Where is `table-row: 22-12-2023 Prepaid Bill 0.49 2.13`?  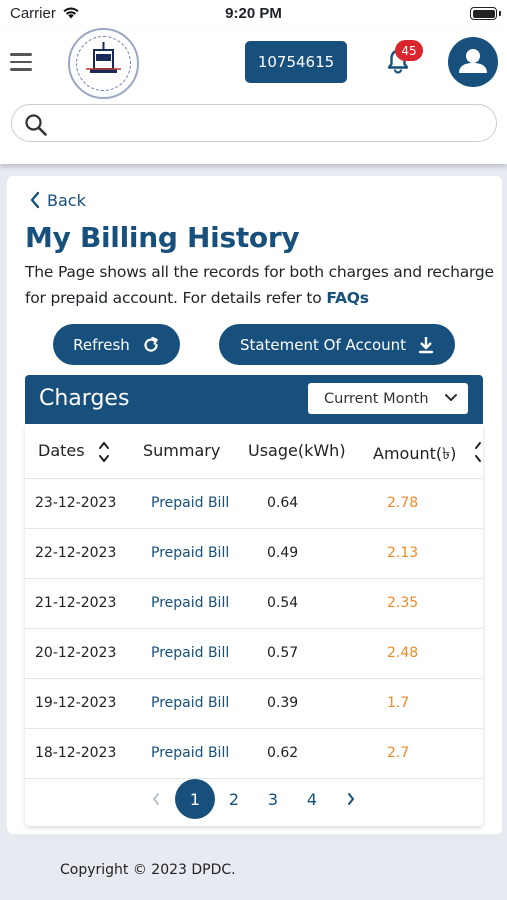 table-row: 22-12-2023 Prepaid Bill 0.49 2.13 is located at coordinates (254, 554).